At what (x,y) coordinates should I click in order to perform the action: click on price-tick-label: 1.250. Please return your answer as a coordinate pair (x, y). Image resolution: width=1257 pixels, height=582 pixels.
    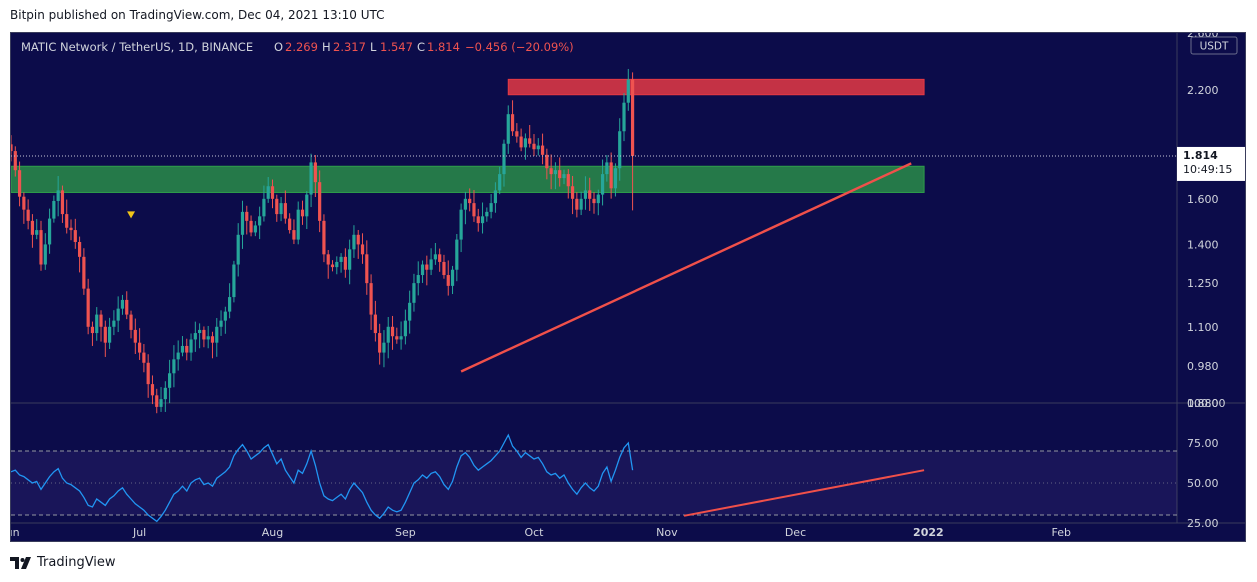
    Looking at the image, I should click on (1203, 283).